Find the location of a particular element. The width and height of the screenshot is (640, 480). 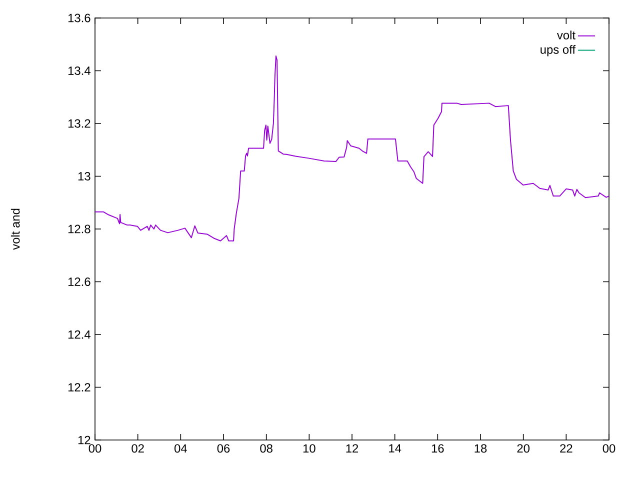

x-tick-label: 16 is located at coordinates (438, 448).